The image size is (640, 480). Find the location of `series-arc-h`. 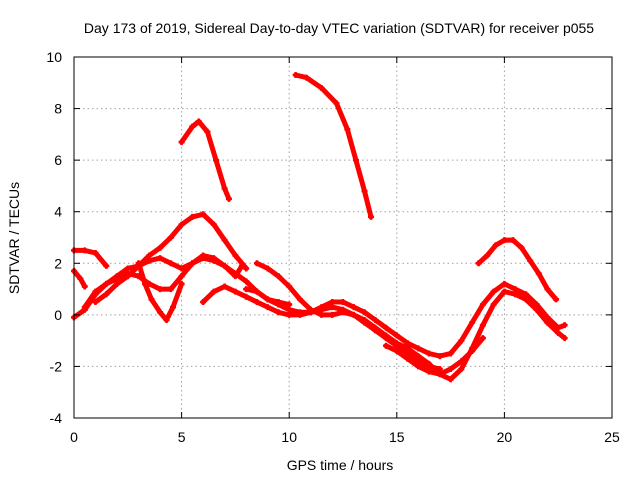

series-arc-h is located at coordinates (160, 292).